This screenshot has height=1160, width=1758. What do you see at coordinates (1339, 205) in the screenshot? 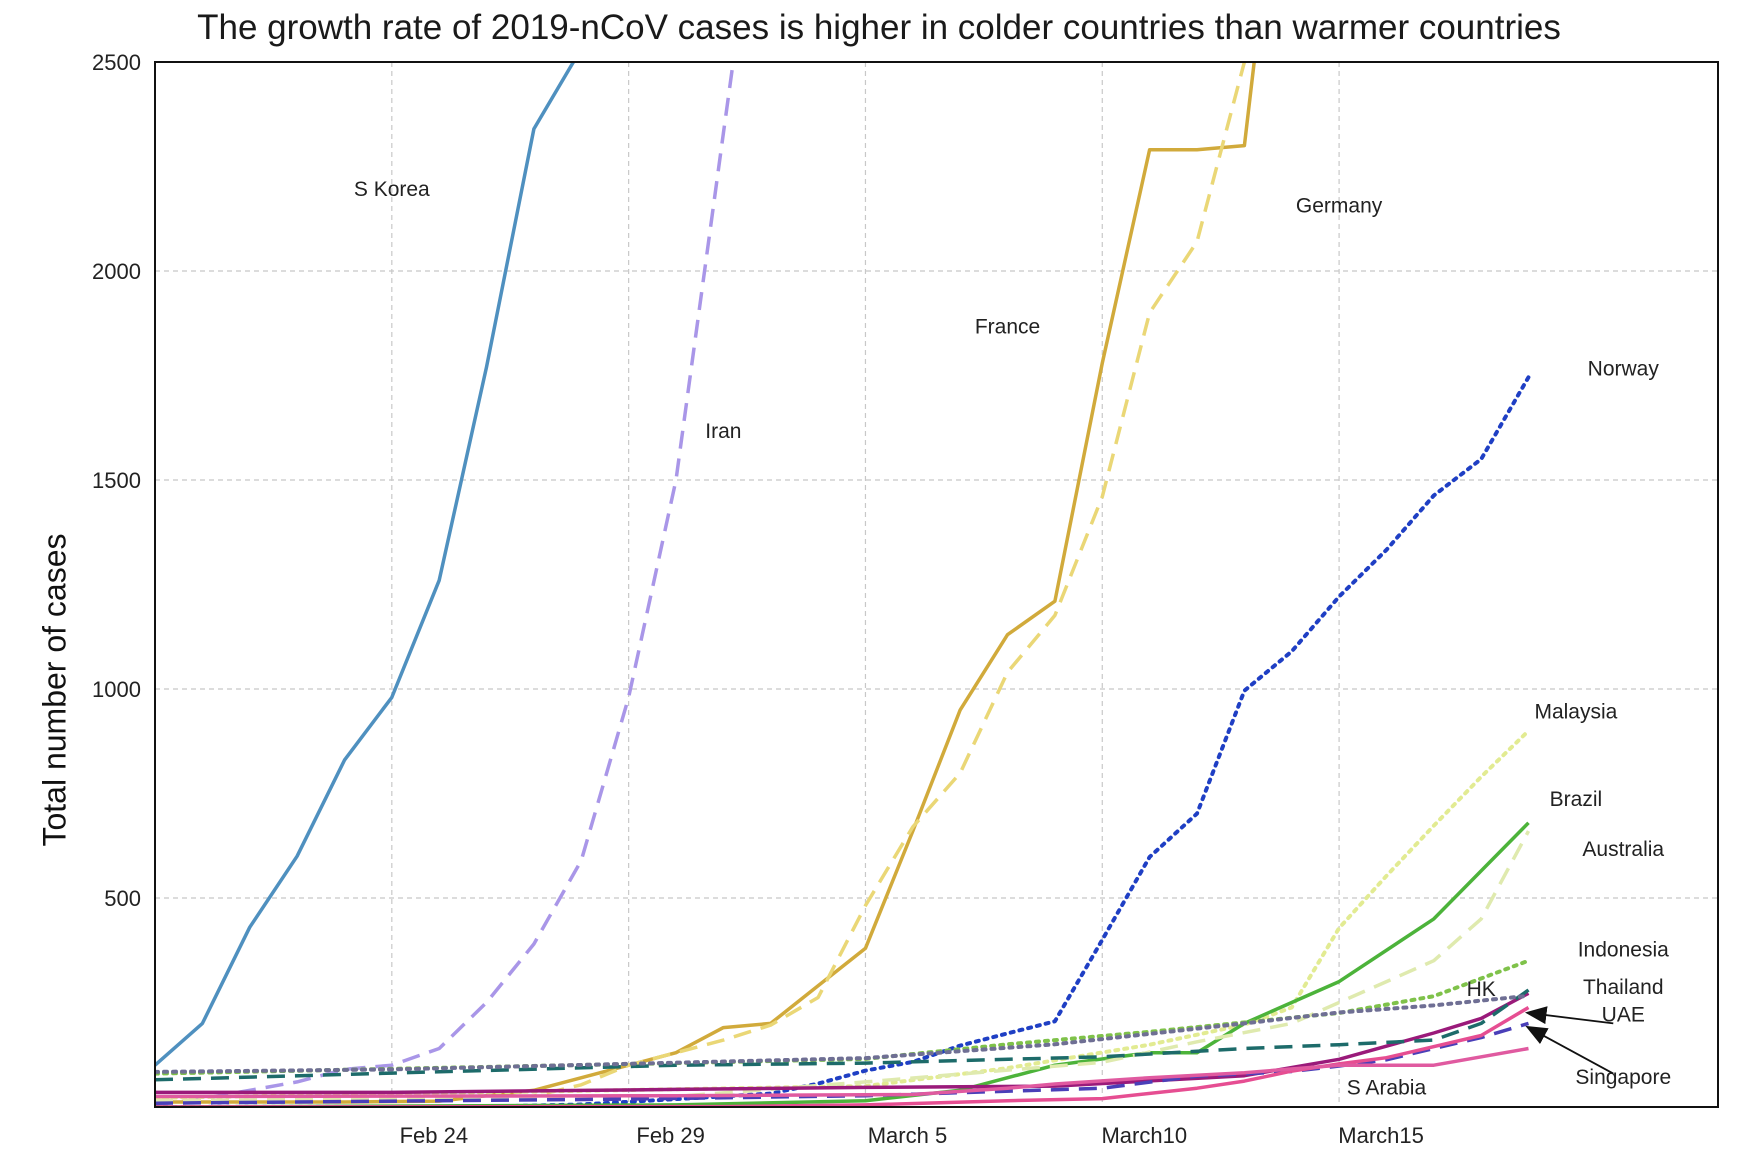
I see `series-label-germany: Germany` at bounding box center [1339, 205].